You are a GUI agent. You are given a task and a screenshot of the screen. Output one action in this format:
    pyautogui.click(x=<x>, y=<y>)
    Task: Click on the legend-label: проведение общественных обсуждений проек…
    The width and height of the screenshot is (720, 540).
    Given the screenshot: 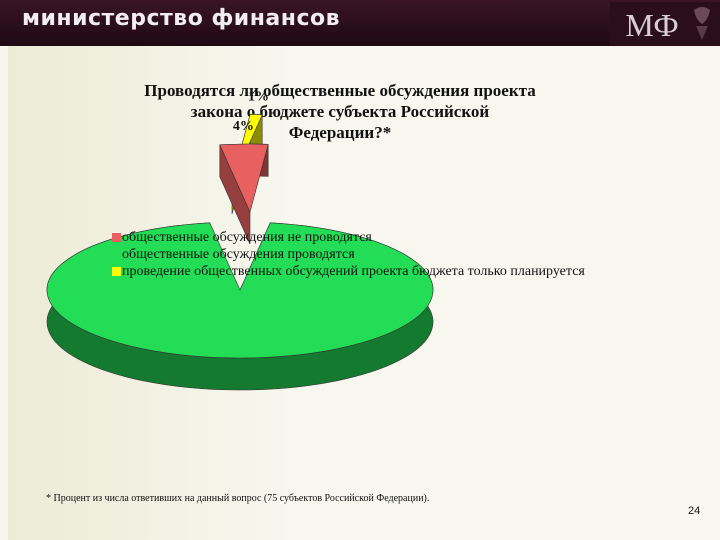 What is the action you would take?
    pyautogui.click(x=353, y=271)
    